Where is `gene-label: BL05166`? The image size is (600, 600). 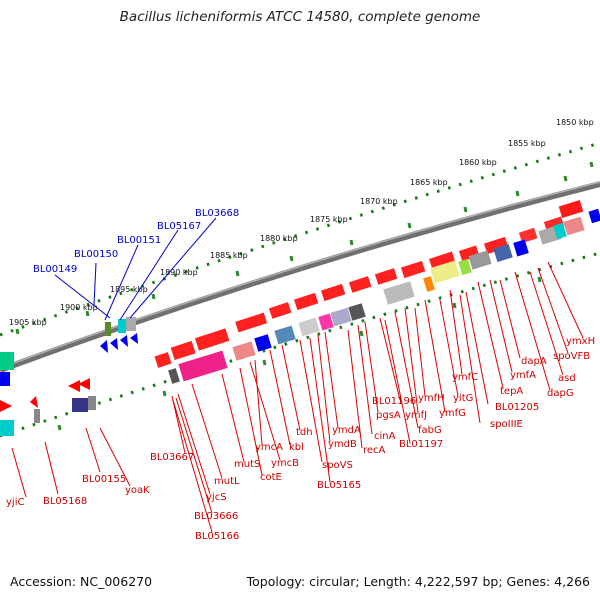
gene-label: BL05166 is located at coordinates (217, 536).